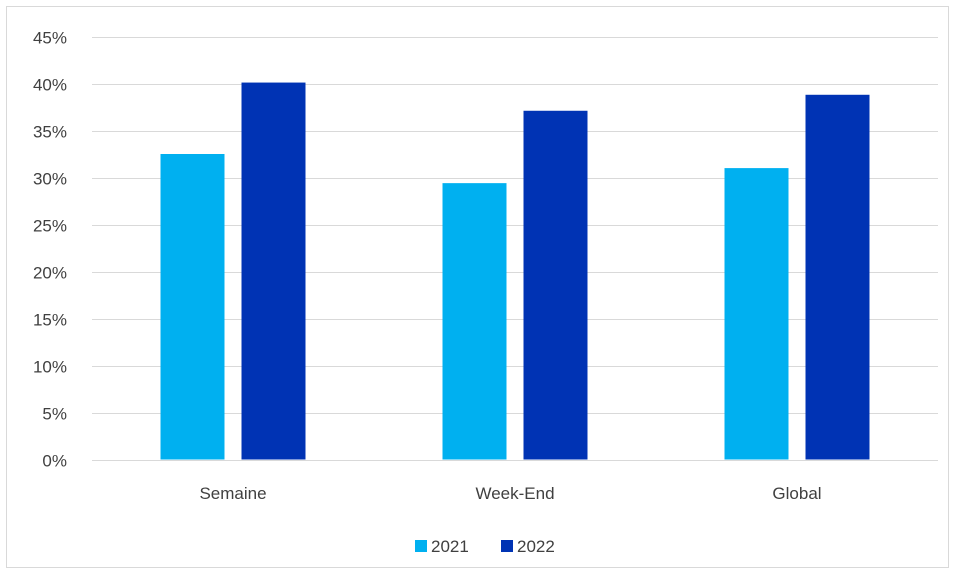 Image resolution: width=956 pixels, height=575 pixels. I want to click on legend-label-2022: 2022, so click(536, 546).